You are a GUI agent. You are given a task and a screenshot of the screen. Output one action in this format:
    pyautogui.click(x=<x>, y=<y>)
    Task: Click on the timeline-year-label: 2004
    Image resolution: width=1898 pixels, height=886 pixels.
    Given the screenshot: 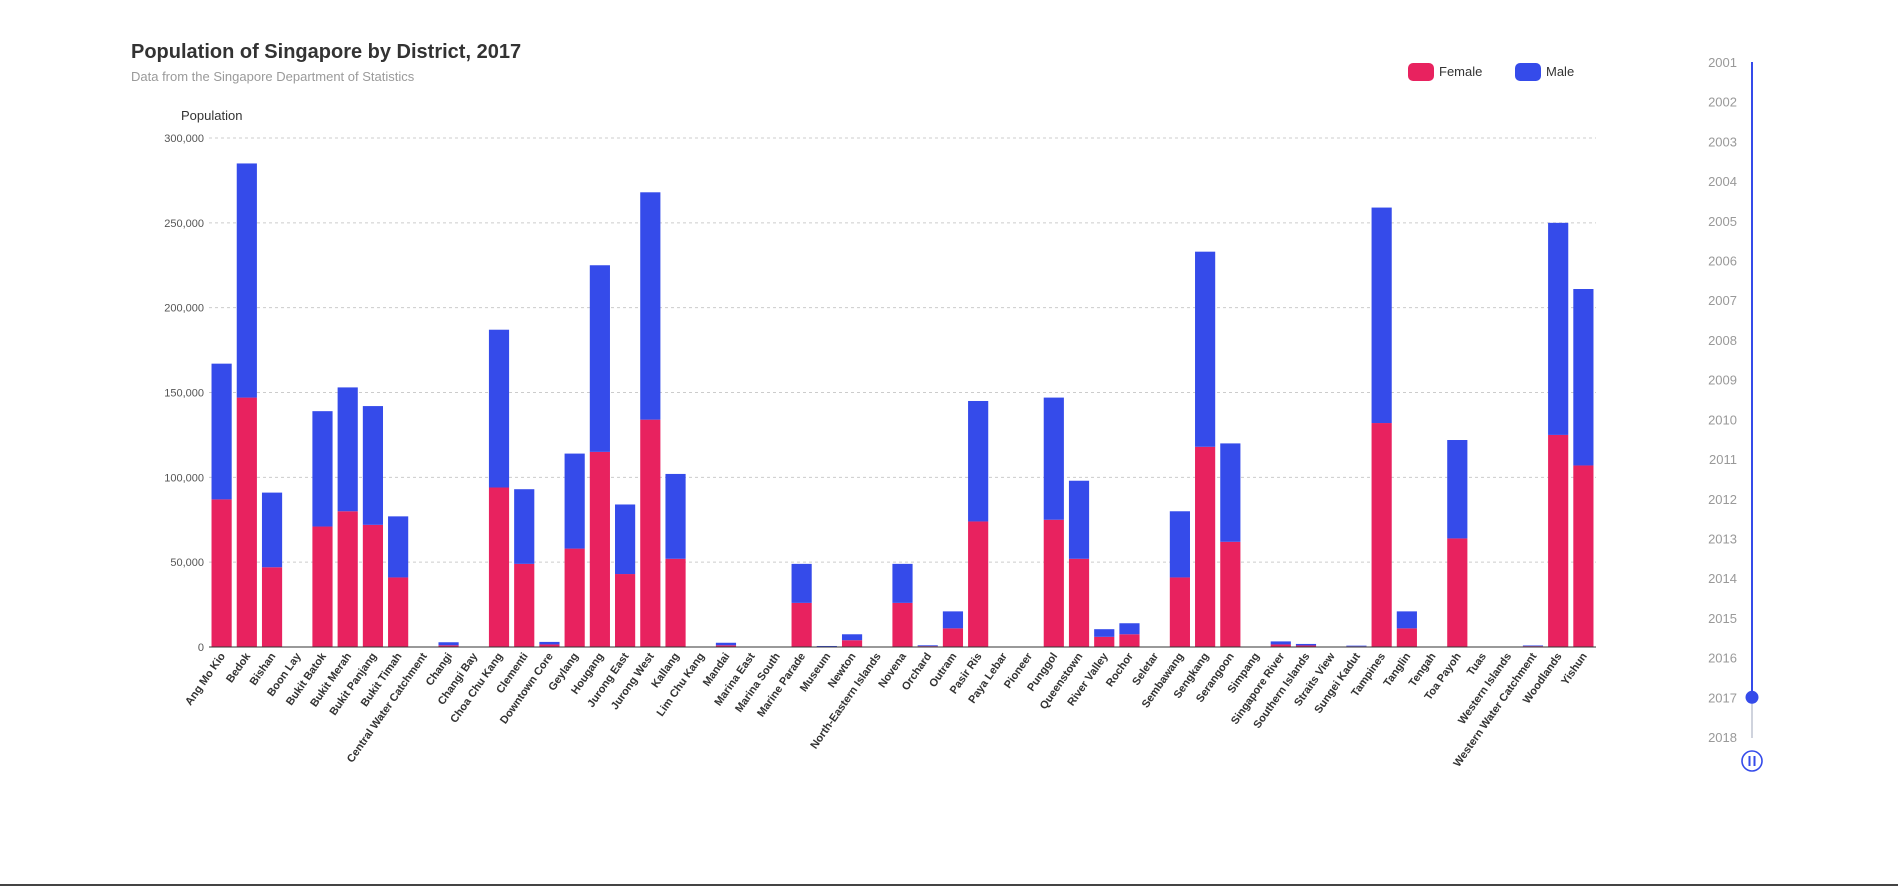 What is the action you would take?
    pyautogui.click(x=1722, y=181)
    